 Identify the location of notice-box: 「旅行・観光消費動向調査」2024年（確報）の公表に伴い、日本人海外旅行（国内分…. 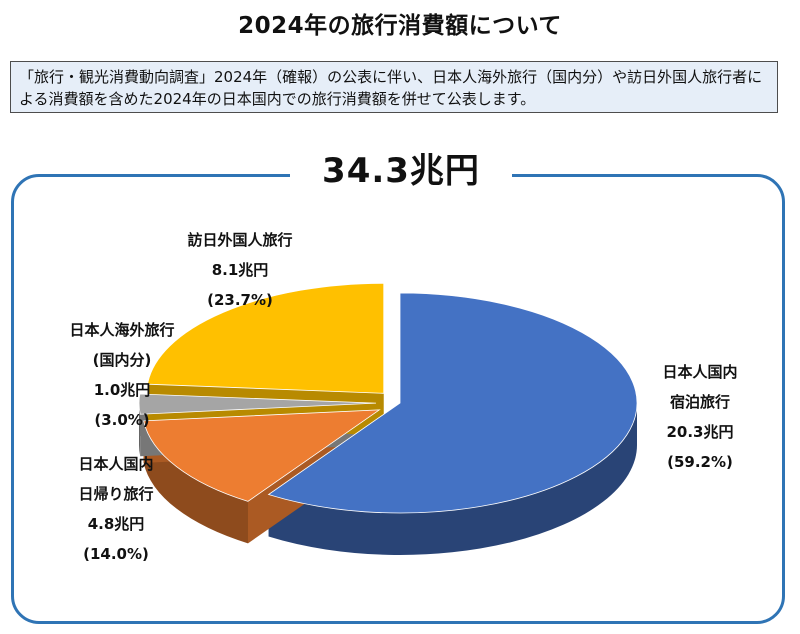
(394, 87).